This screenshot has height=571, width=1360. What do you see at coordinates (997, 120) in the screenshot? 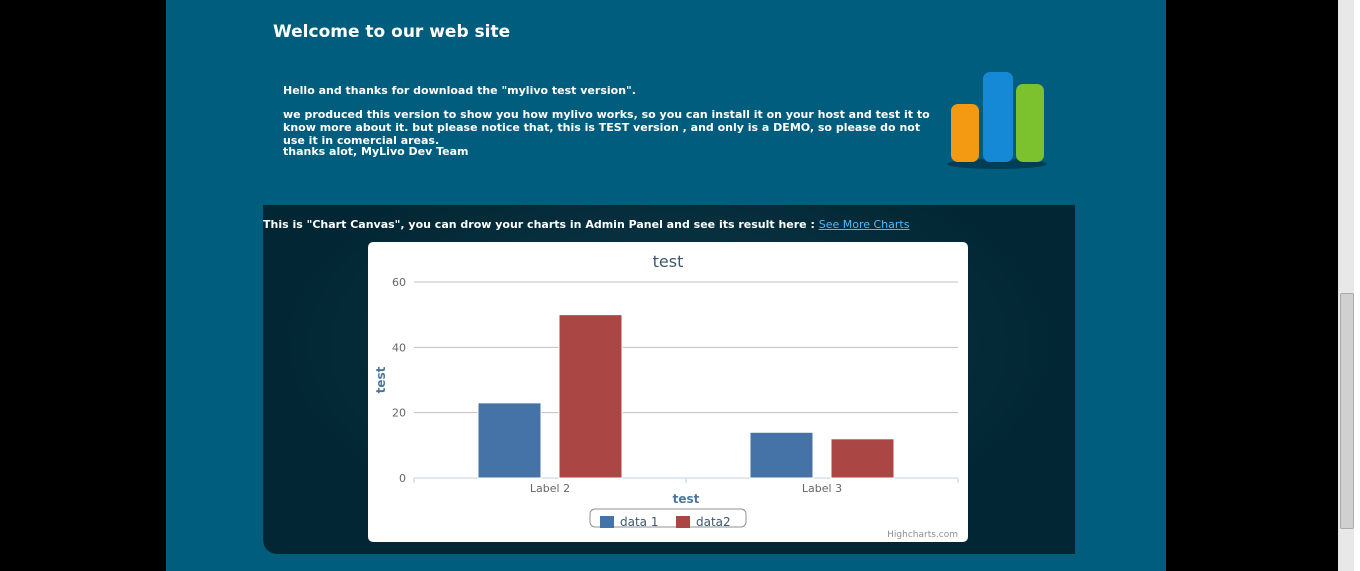
I see `chart-icon` at bounding box center [997, 120].